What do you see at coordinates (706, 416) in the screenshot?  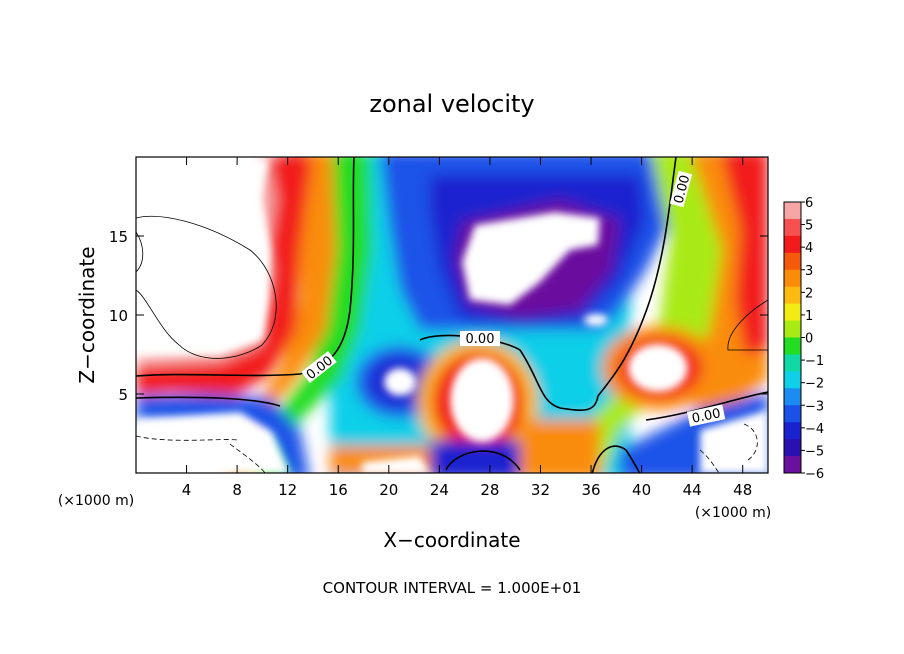 I see `contour-label-bottom-right: 0.00` at bounding box center [706, 416].